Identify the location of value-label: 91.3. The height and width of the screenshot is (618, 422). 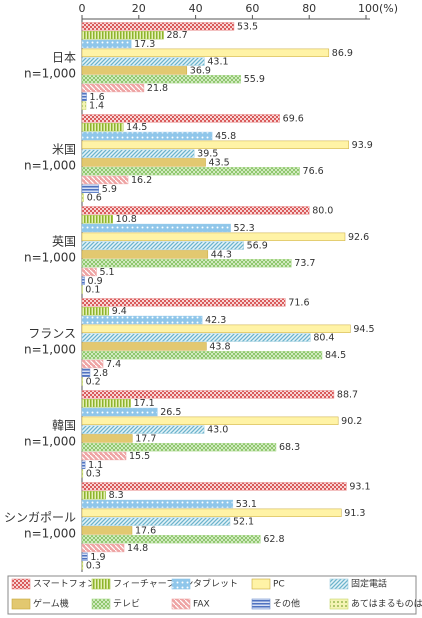
(354, 513).